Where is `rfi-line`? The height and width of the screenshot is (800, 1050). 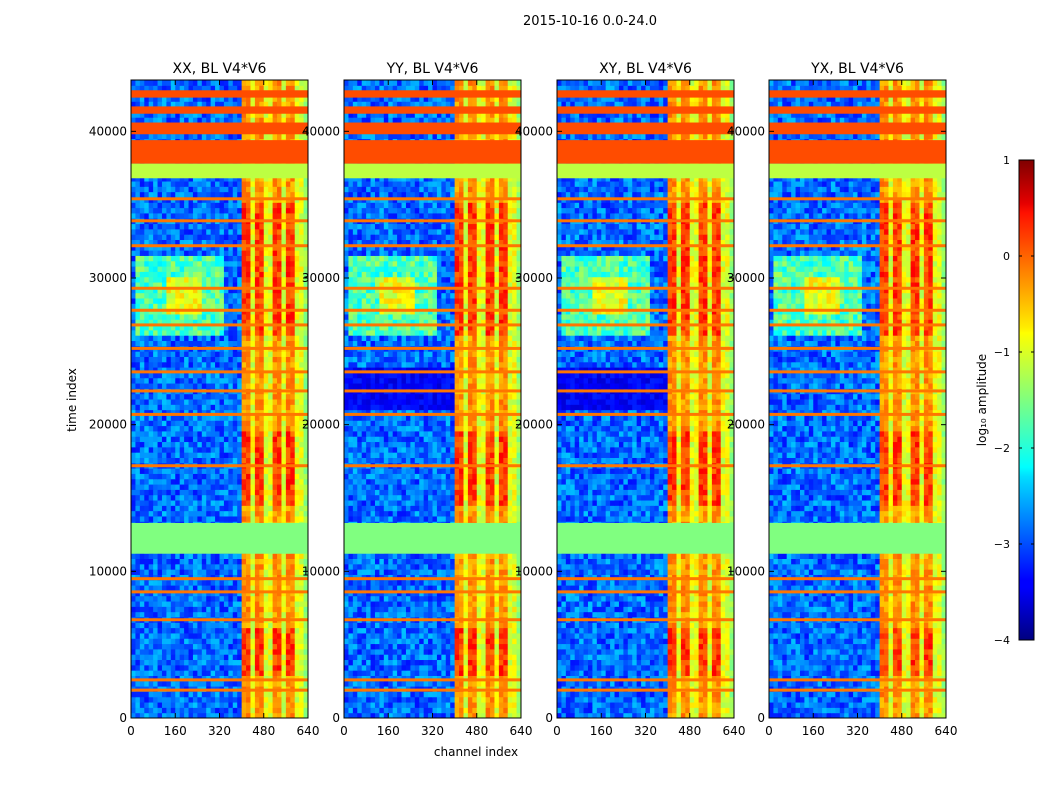
rfi-line is located at coordinates (219, 592).